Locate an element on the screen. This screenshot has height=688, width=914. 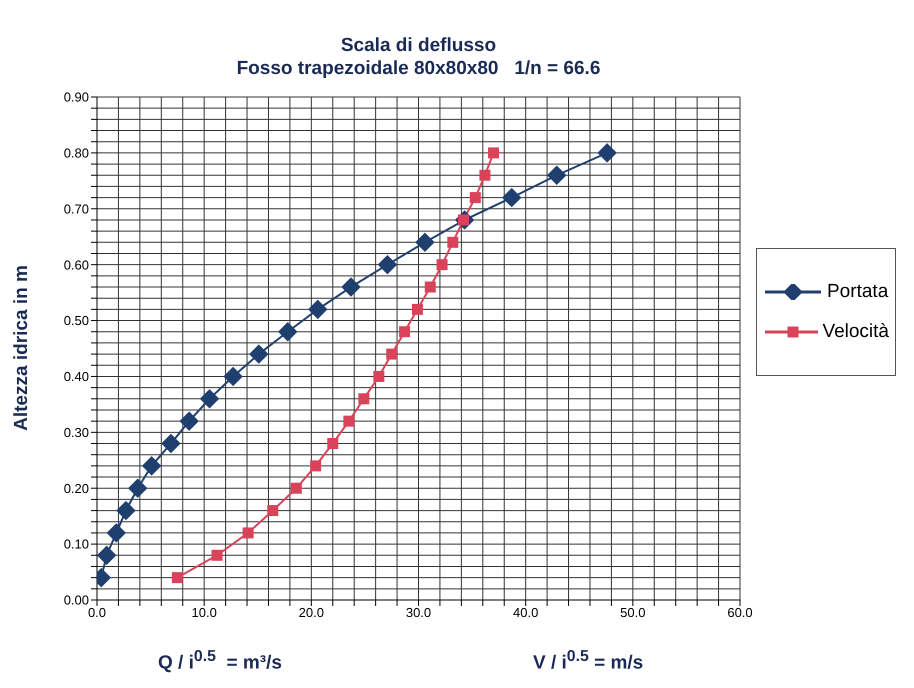
x-axis-title: Q / i$^{0.5}$ = m³/s is located at coordinates (220, 661).